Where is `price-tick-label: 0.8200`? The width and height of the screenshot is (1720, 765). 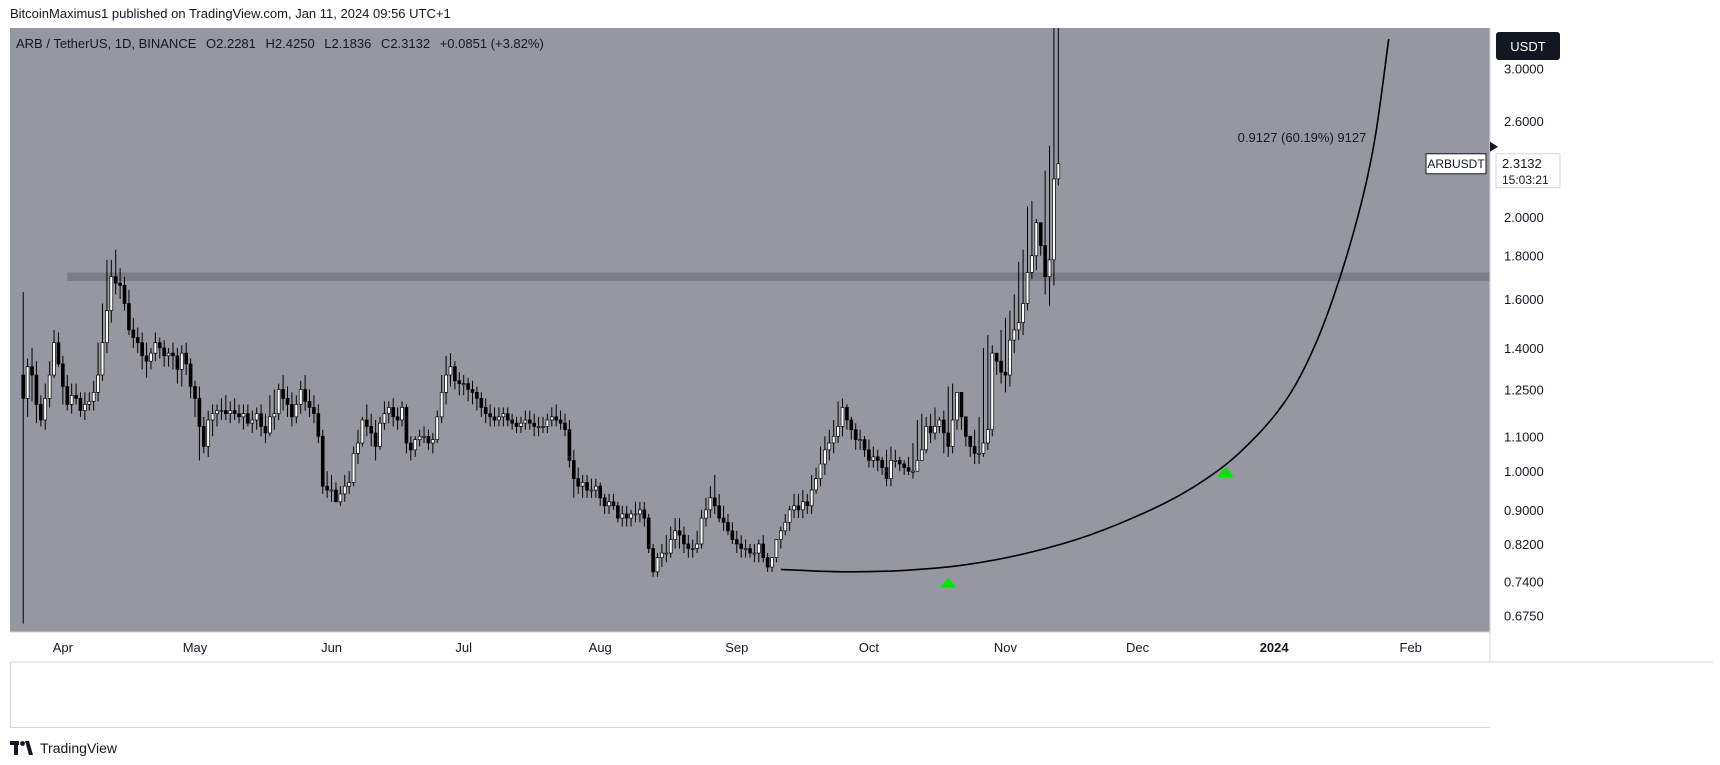 price-tick-label: 0.8200 is located at coordinates (1524, 544).